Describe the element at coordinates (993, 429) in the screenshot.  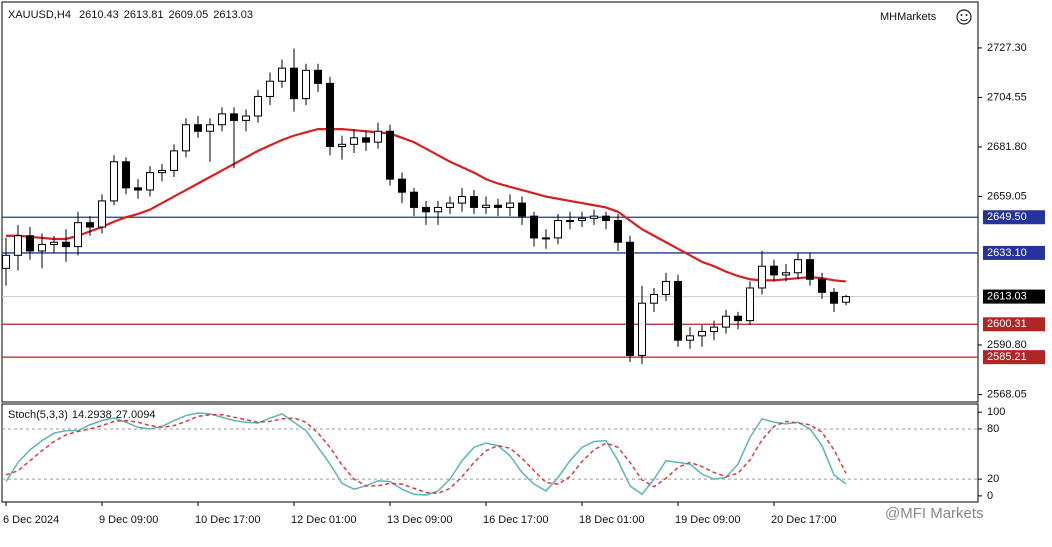
I see `y-tick-label: 80` at that location.